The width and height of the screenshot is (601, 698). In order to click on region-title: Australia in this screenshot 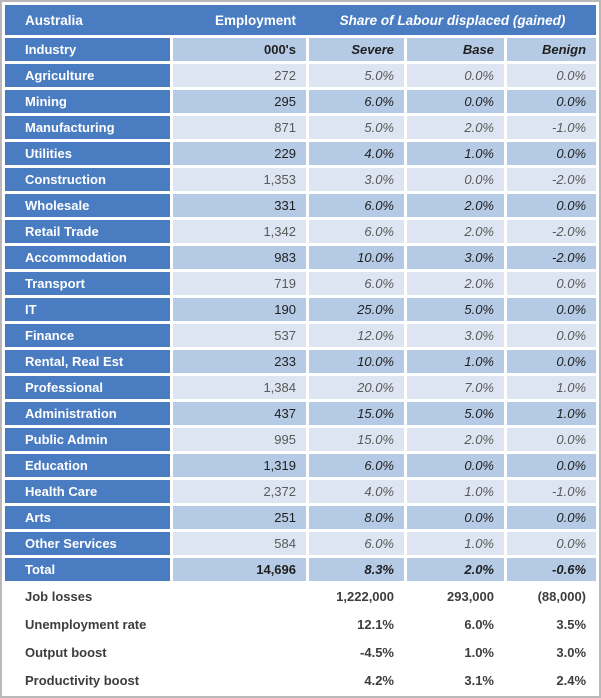, I will do `click(54, 20)`.